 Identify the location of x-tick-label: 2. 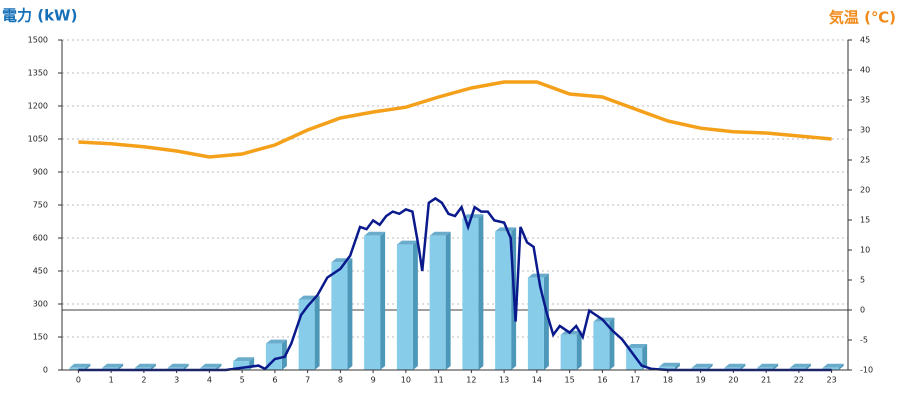
(143, 380).